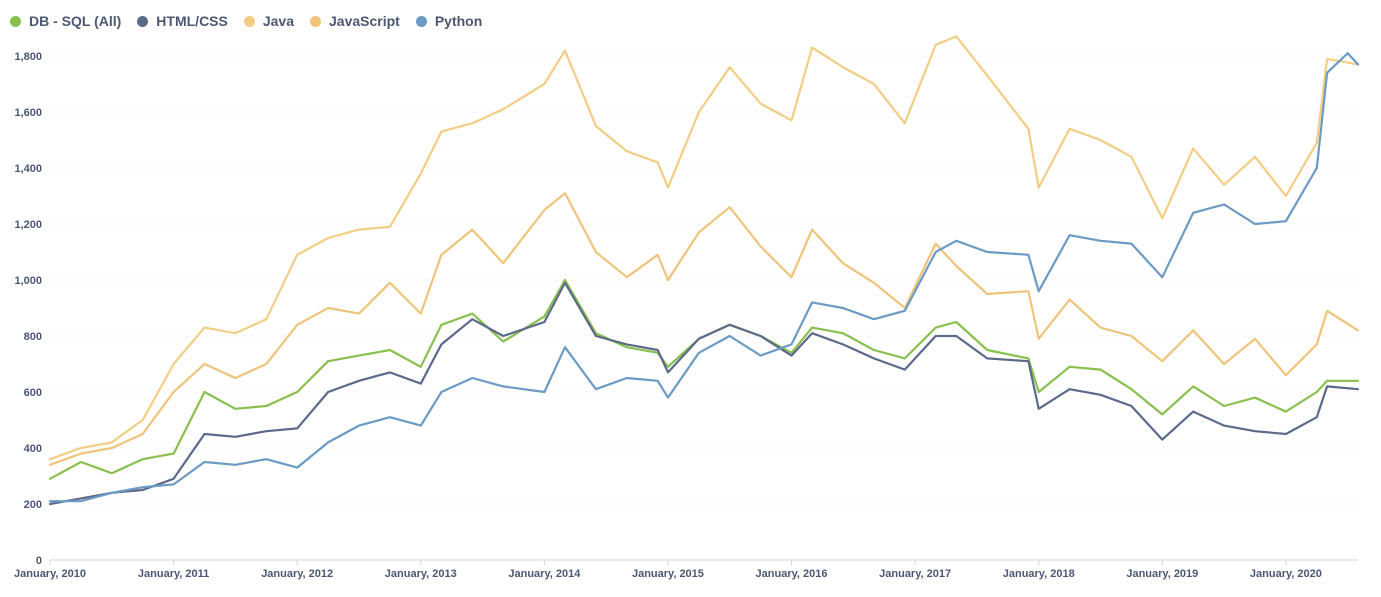 This screenshot has width=1381, height=597. I want to click on legend-label: Java, so click(278, 21).